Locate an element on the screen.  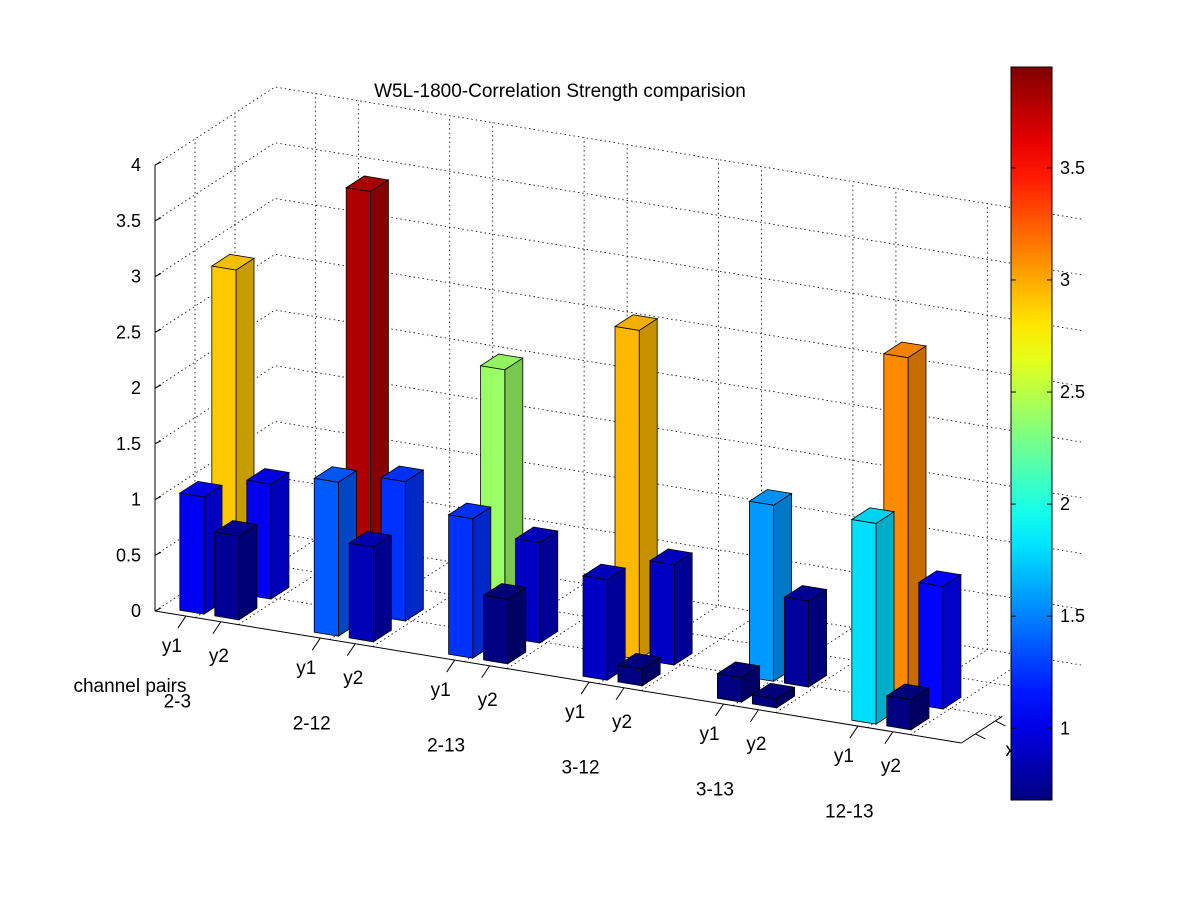
category-label: 2-13 is located at coordinates (446, 746).